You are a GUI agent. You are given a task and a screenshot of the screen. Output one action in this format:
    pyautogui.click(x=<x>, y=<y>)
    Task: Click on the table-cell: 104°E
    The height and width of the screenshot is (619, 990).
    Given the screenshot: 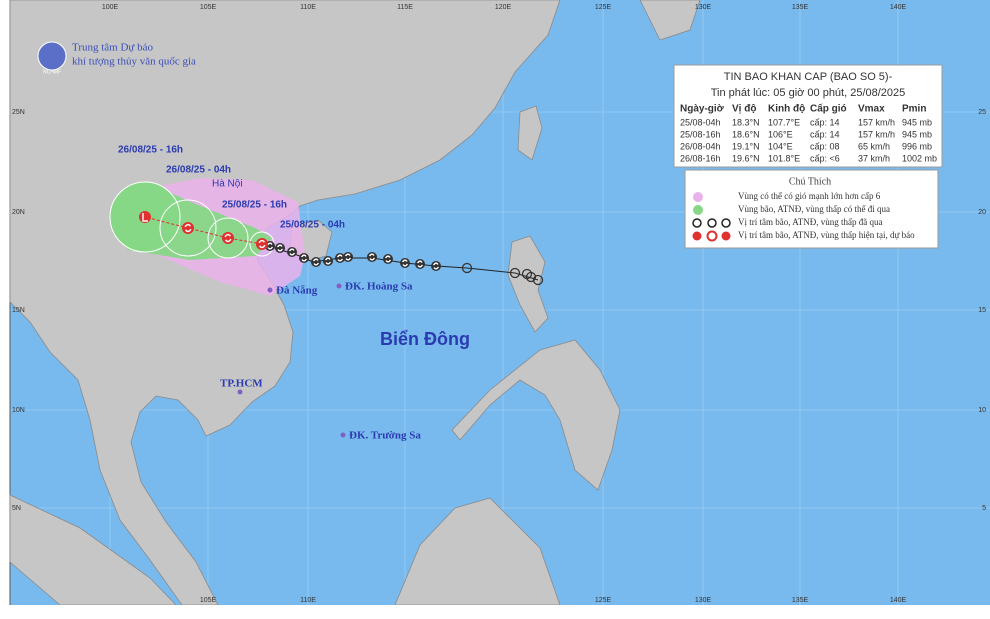 What is the action you would take?
    pyautogui.click(x=780, y=146)
    